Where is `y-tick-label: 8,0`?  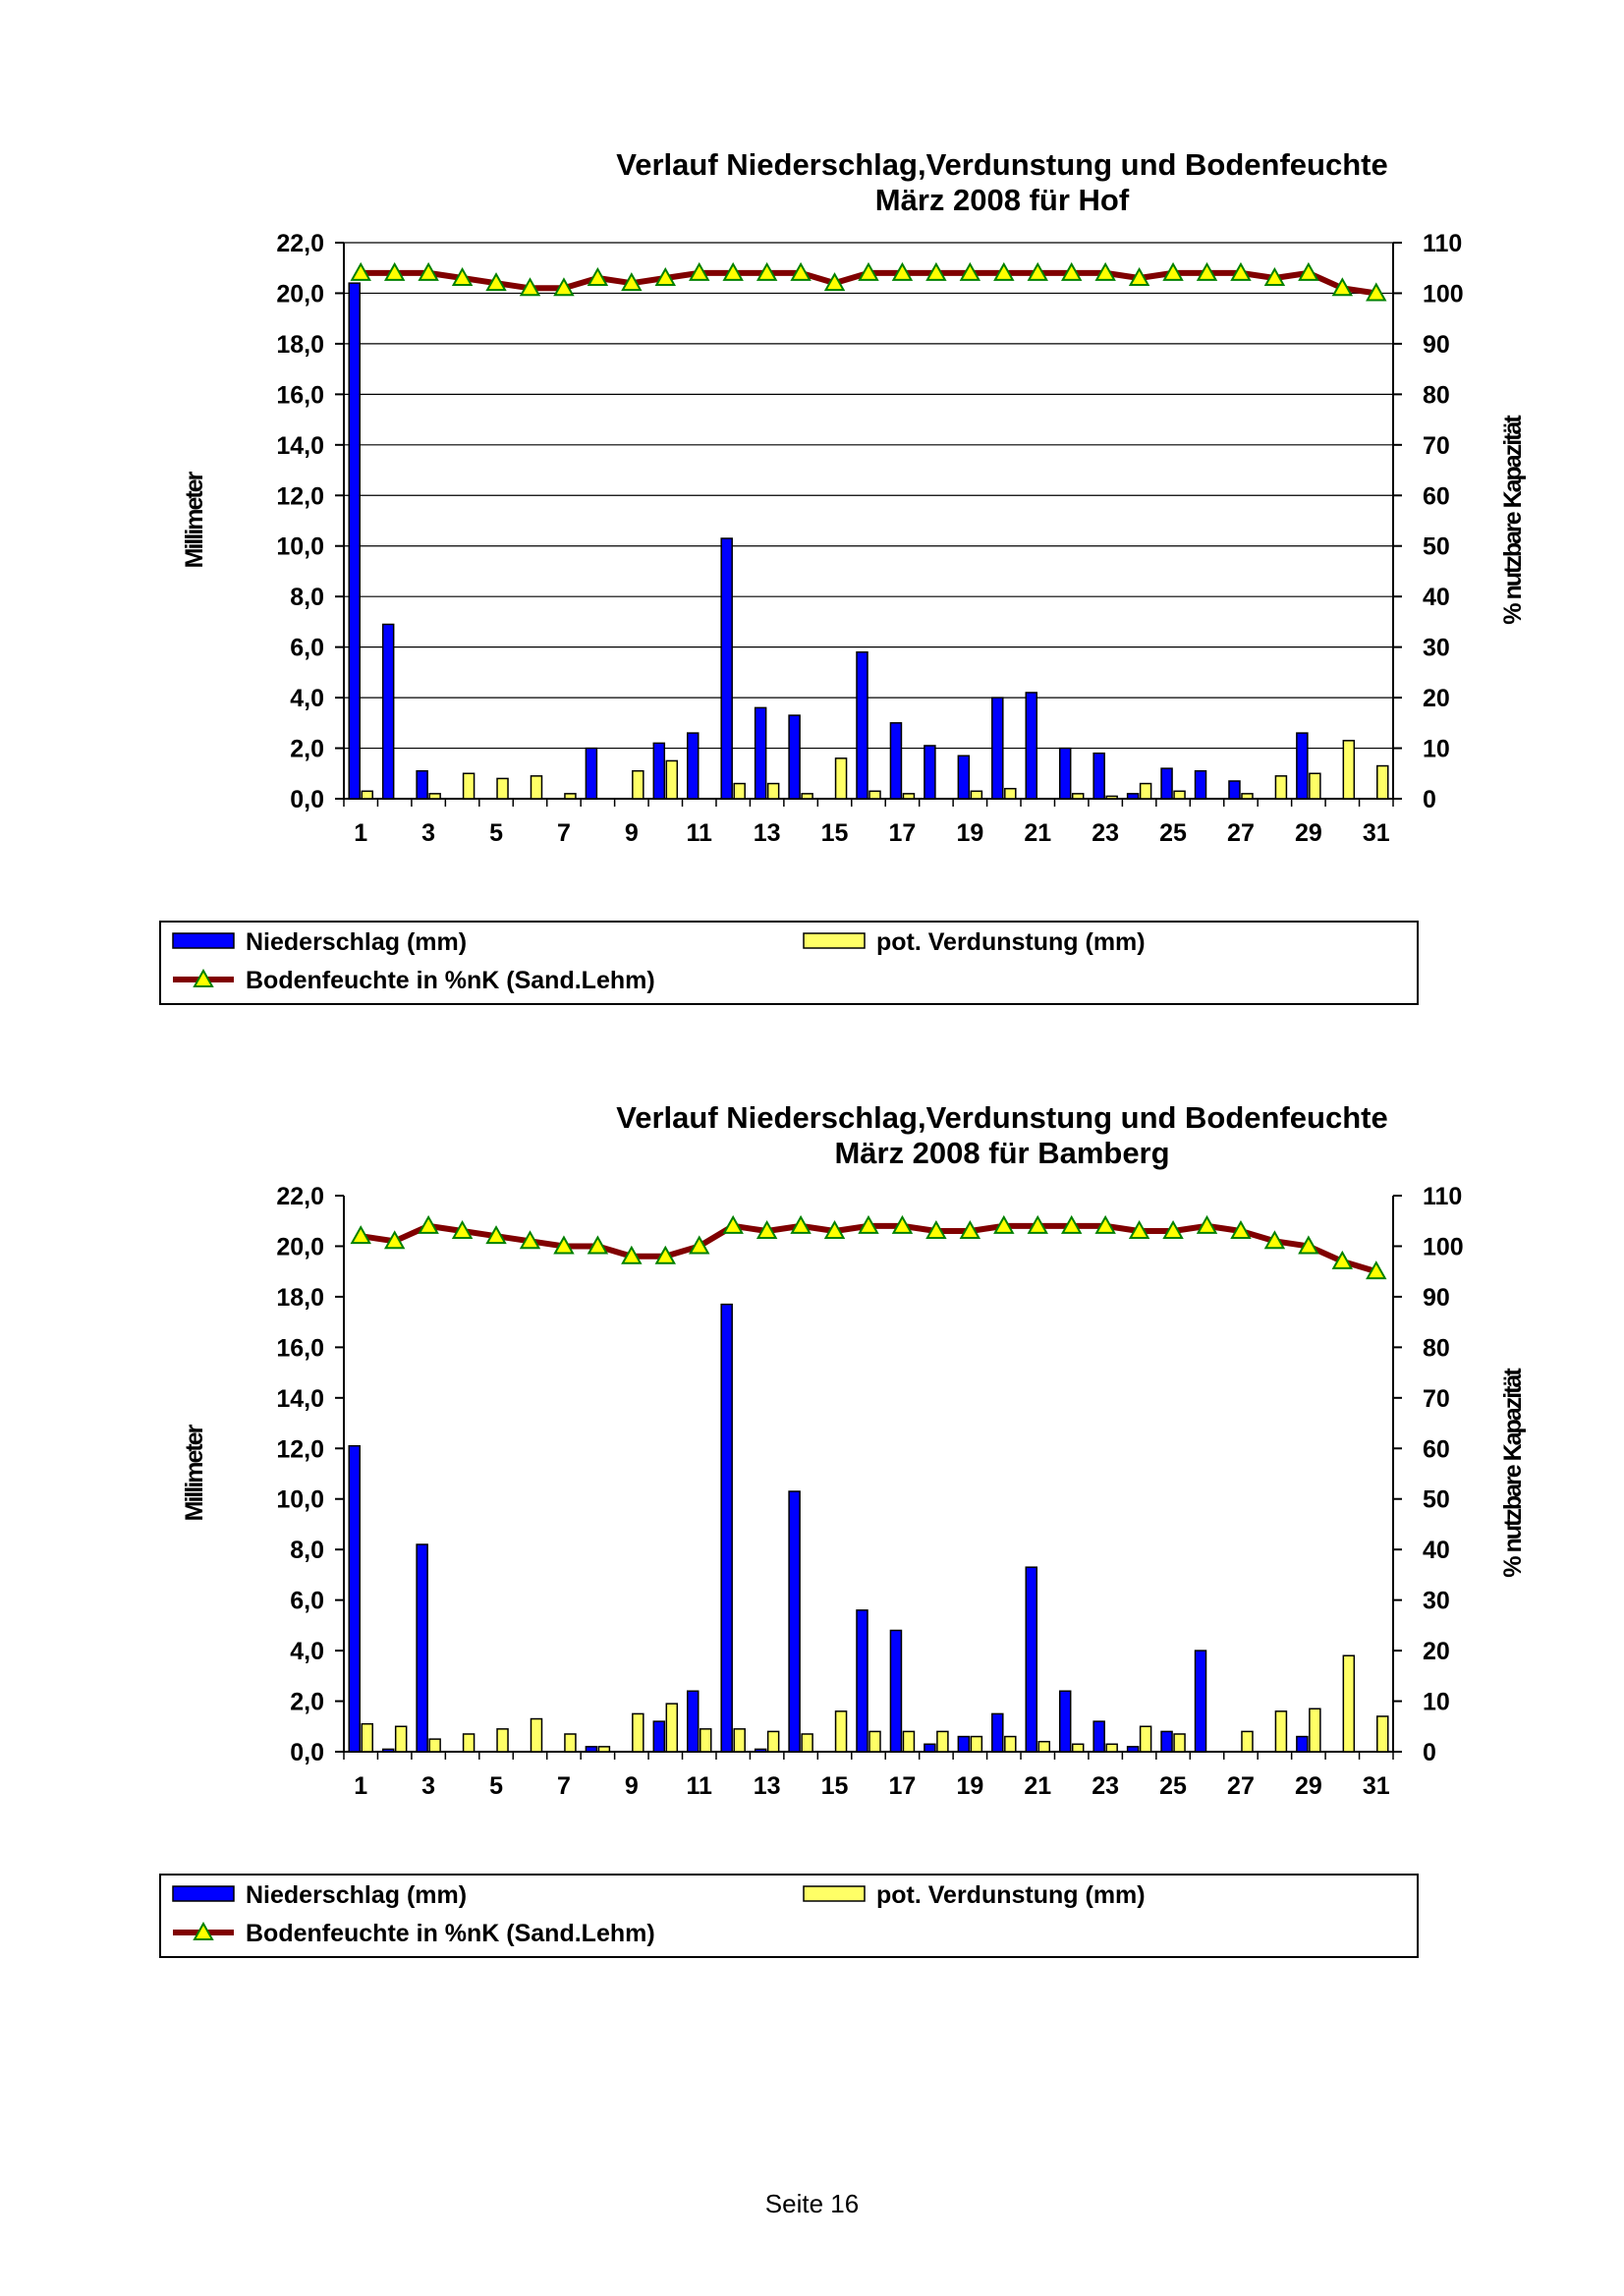 y-tick-label: 8,0 is located at coordinates (307, 597).